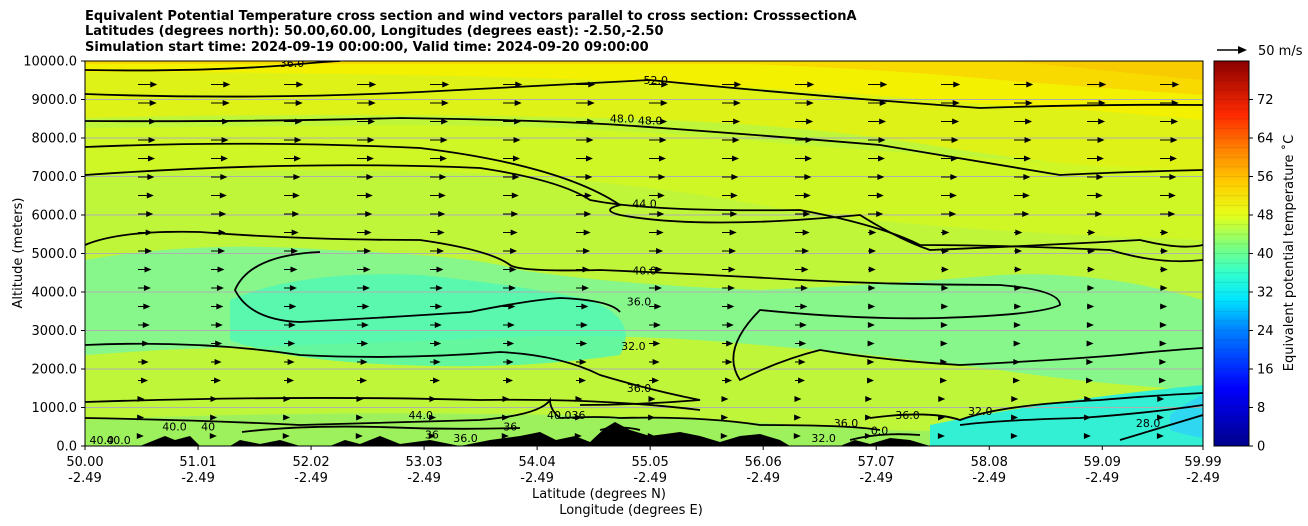  Describe the element at coordinates (66, 447) in the screenshot. I see `y-tick-label: 0.0` at that location.